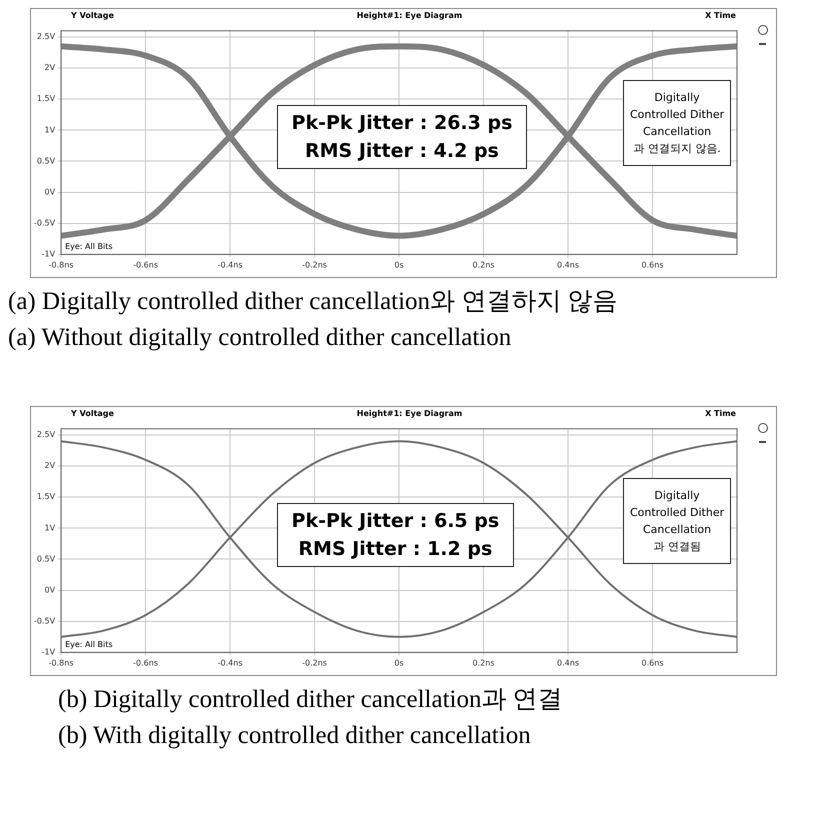 The image size is (827, 830). What do you see at coordinates (395, 534) in the screenshot?
I see `annotation: Pk-Pk Jitter : 6.5 ps RMS Jitter : 1.2 ps` at bounding box center [395, 534].